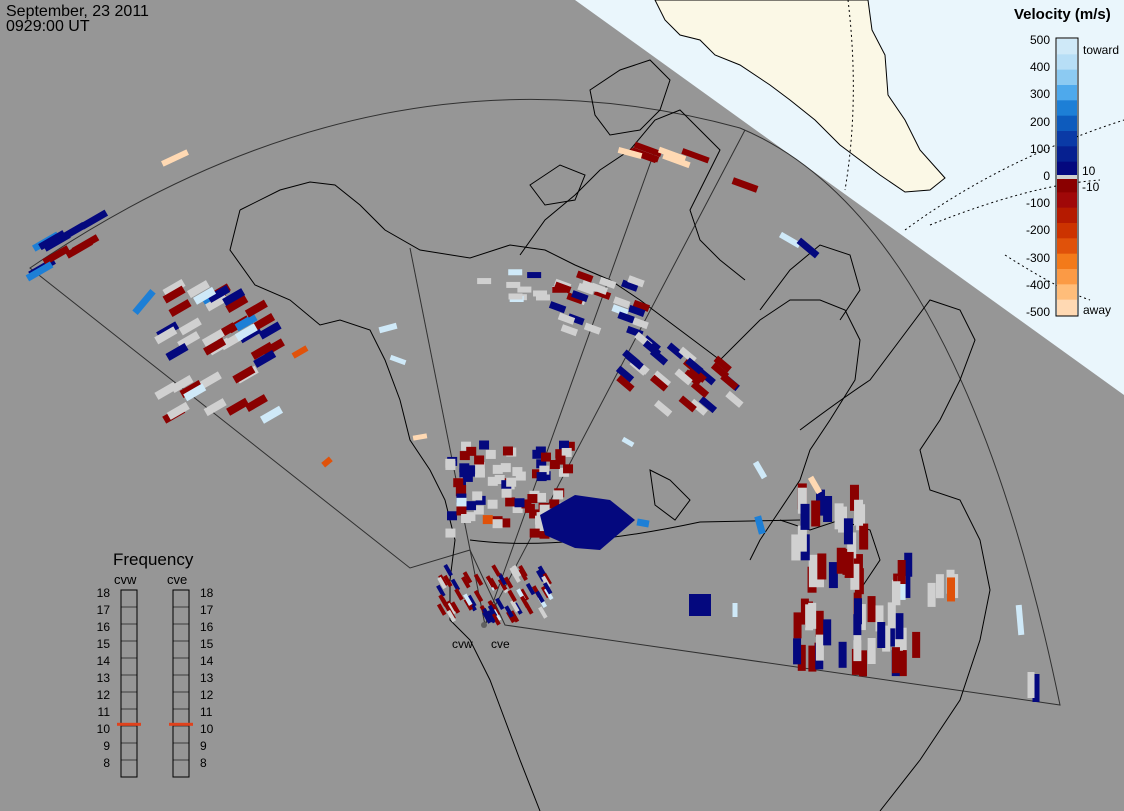 The height and width of the screenshot is (811, 1124). Describe the element at coordinates (1037, 230) in the screenshot. I see `velocity-tick: -200` at that location.